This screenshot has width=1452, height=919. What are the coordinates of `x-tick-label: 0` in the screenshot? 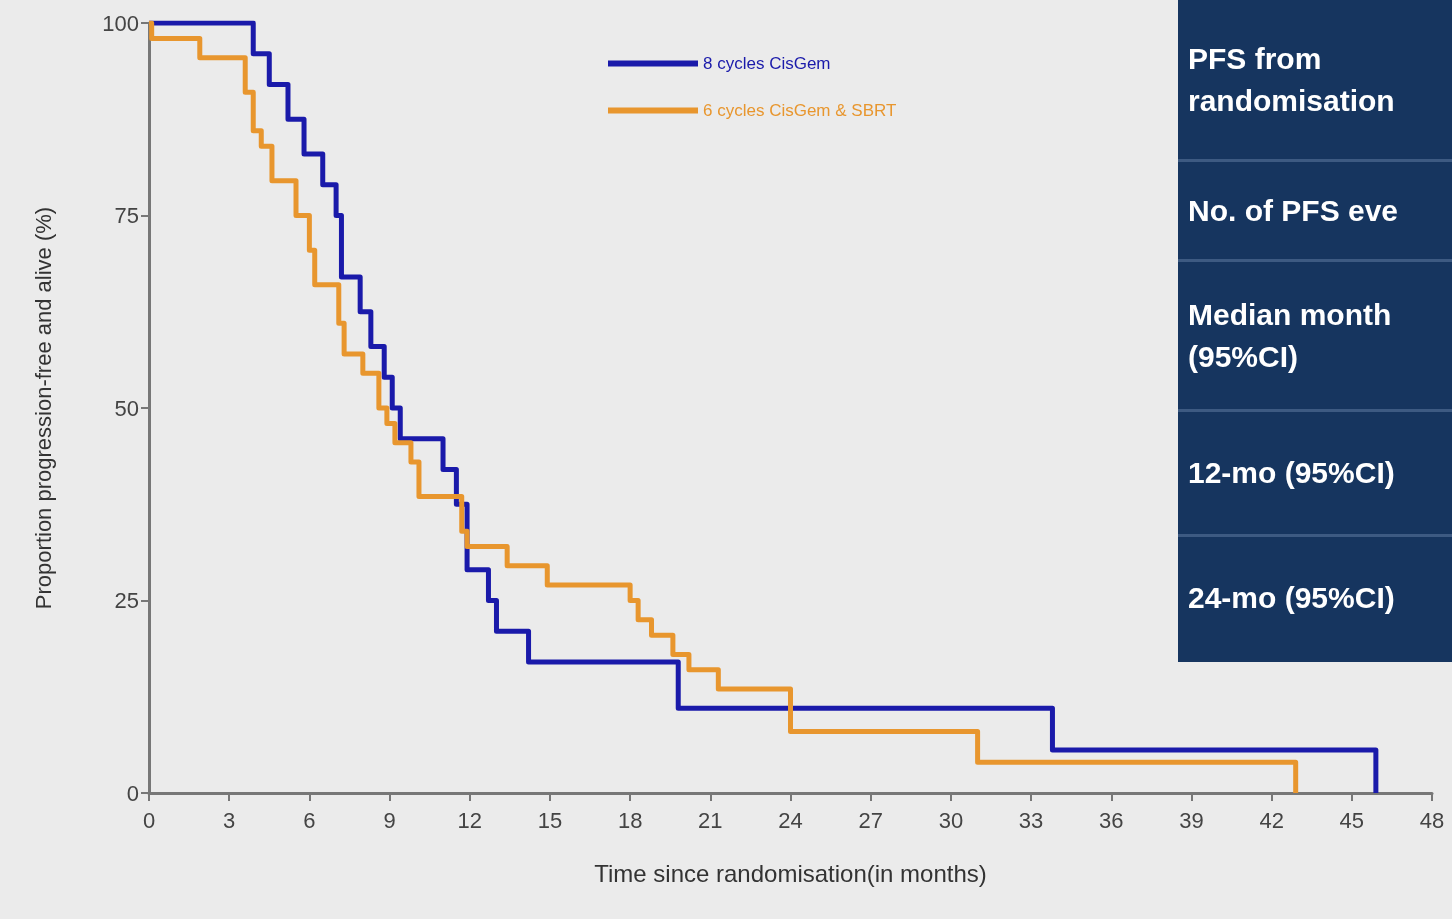 It's located at (149, 820).